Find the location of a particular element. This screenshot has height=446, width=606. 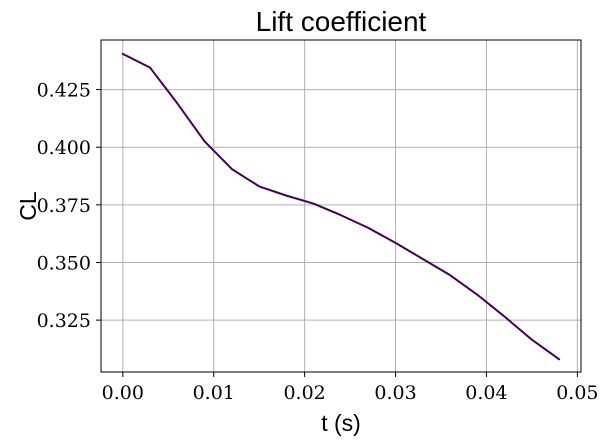

y-axis-label: CL is located at coordinates (28, 206).